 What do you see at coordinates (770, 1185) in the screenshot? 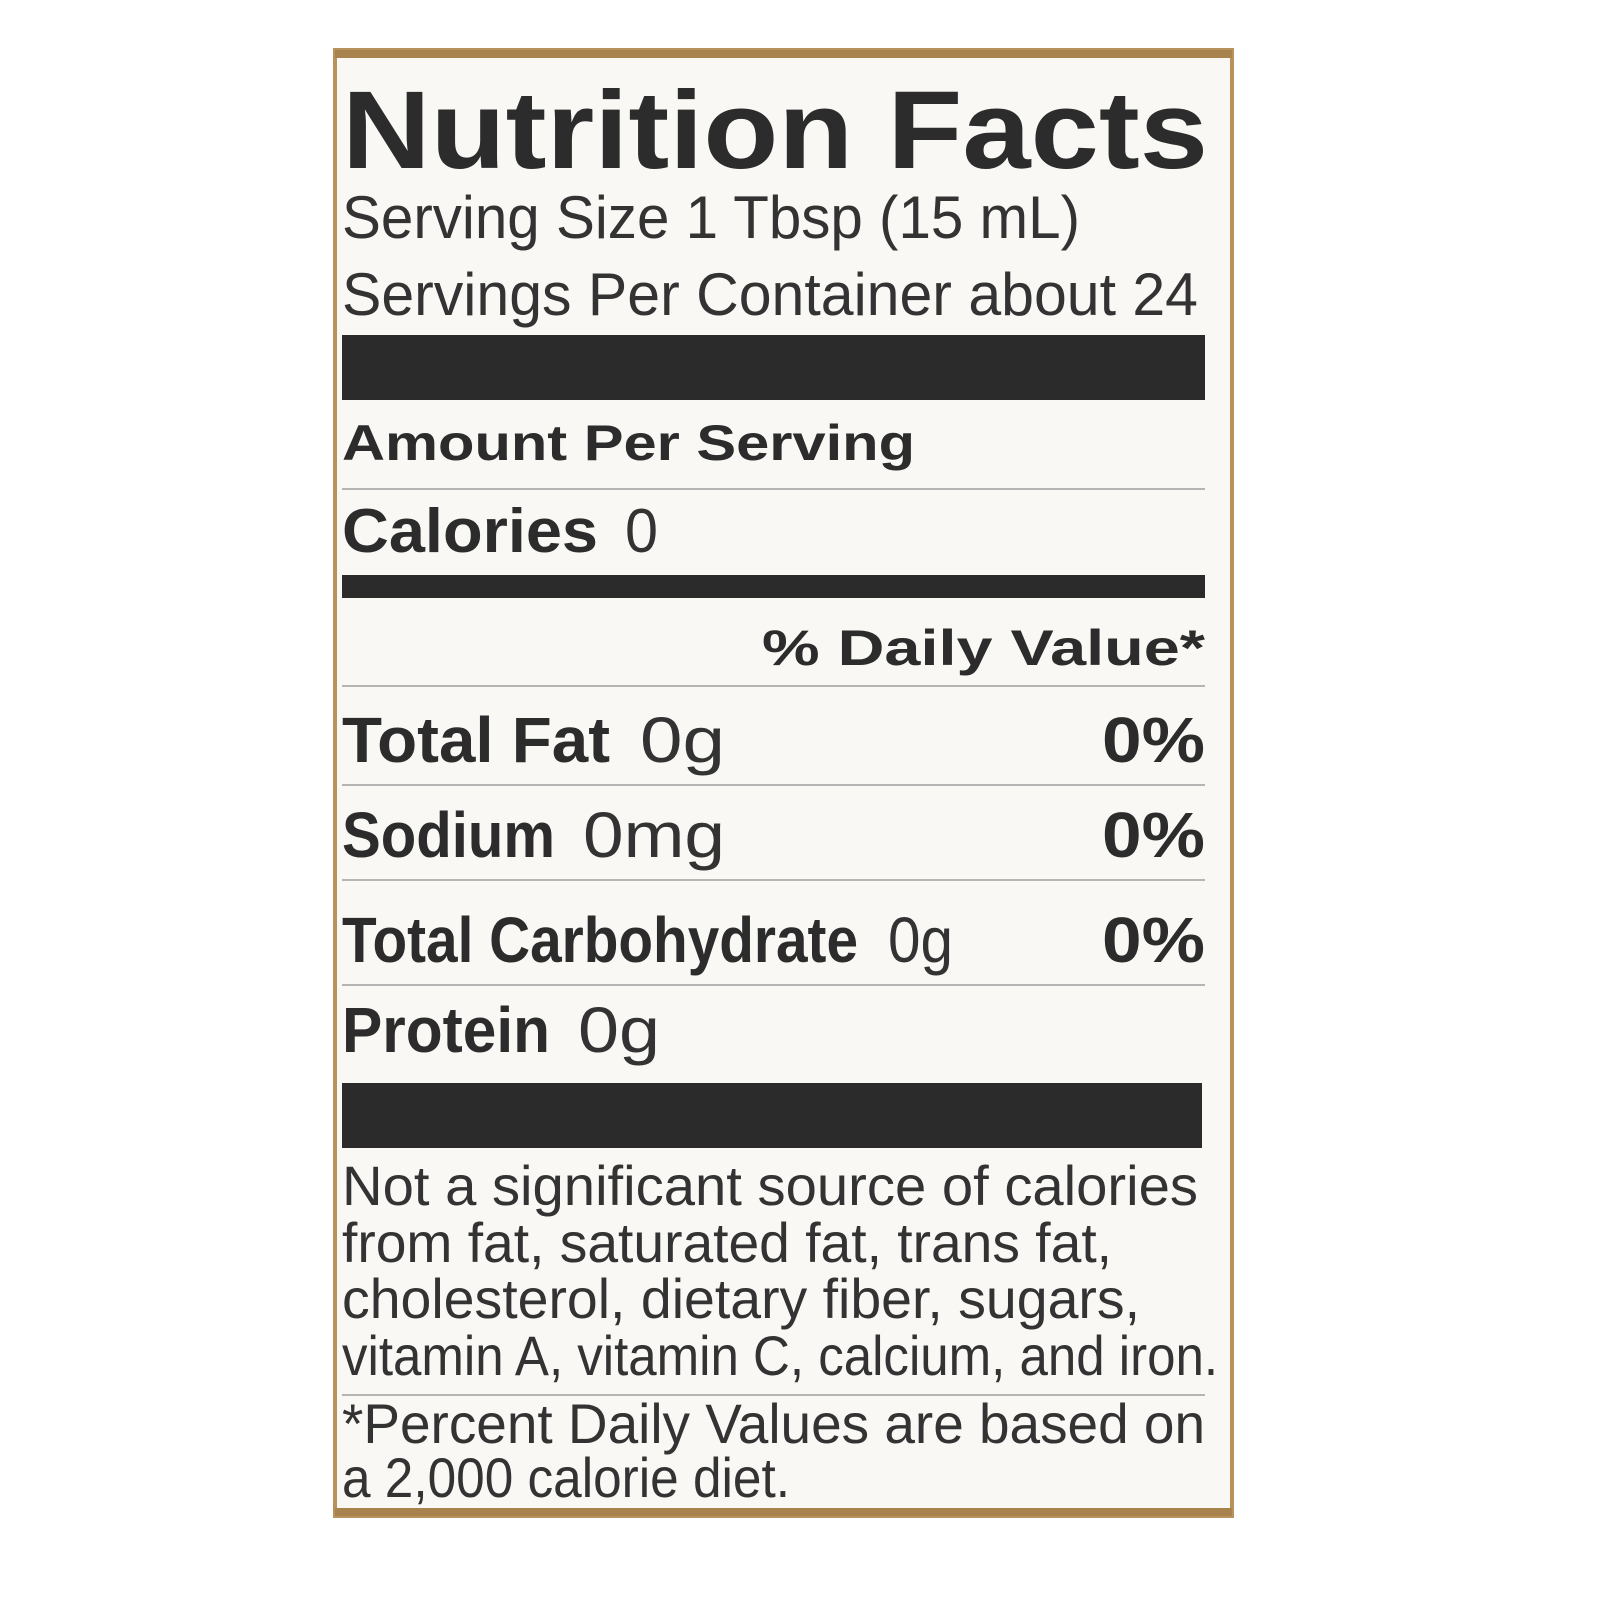
I see `footnote-line: Not a significant source of calories` at bounding box center [770, 1185].